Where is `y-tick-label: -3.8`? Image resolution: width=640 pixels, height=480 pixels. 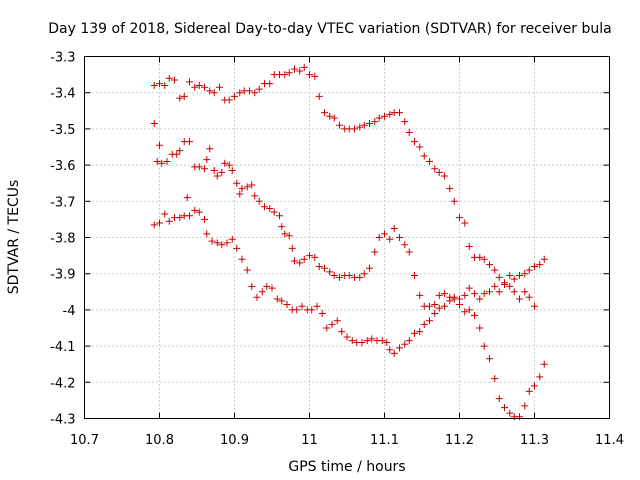
y-tick-label: -3.8 is located at coordinates (62, 239).